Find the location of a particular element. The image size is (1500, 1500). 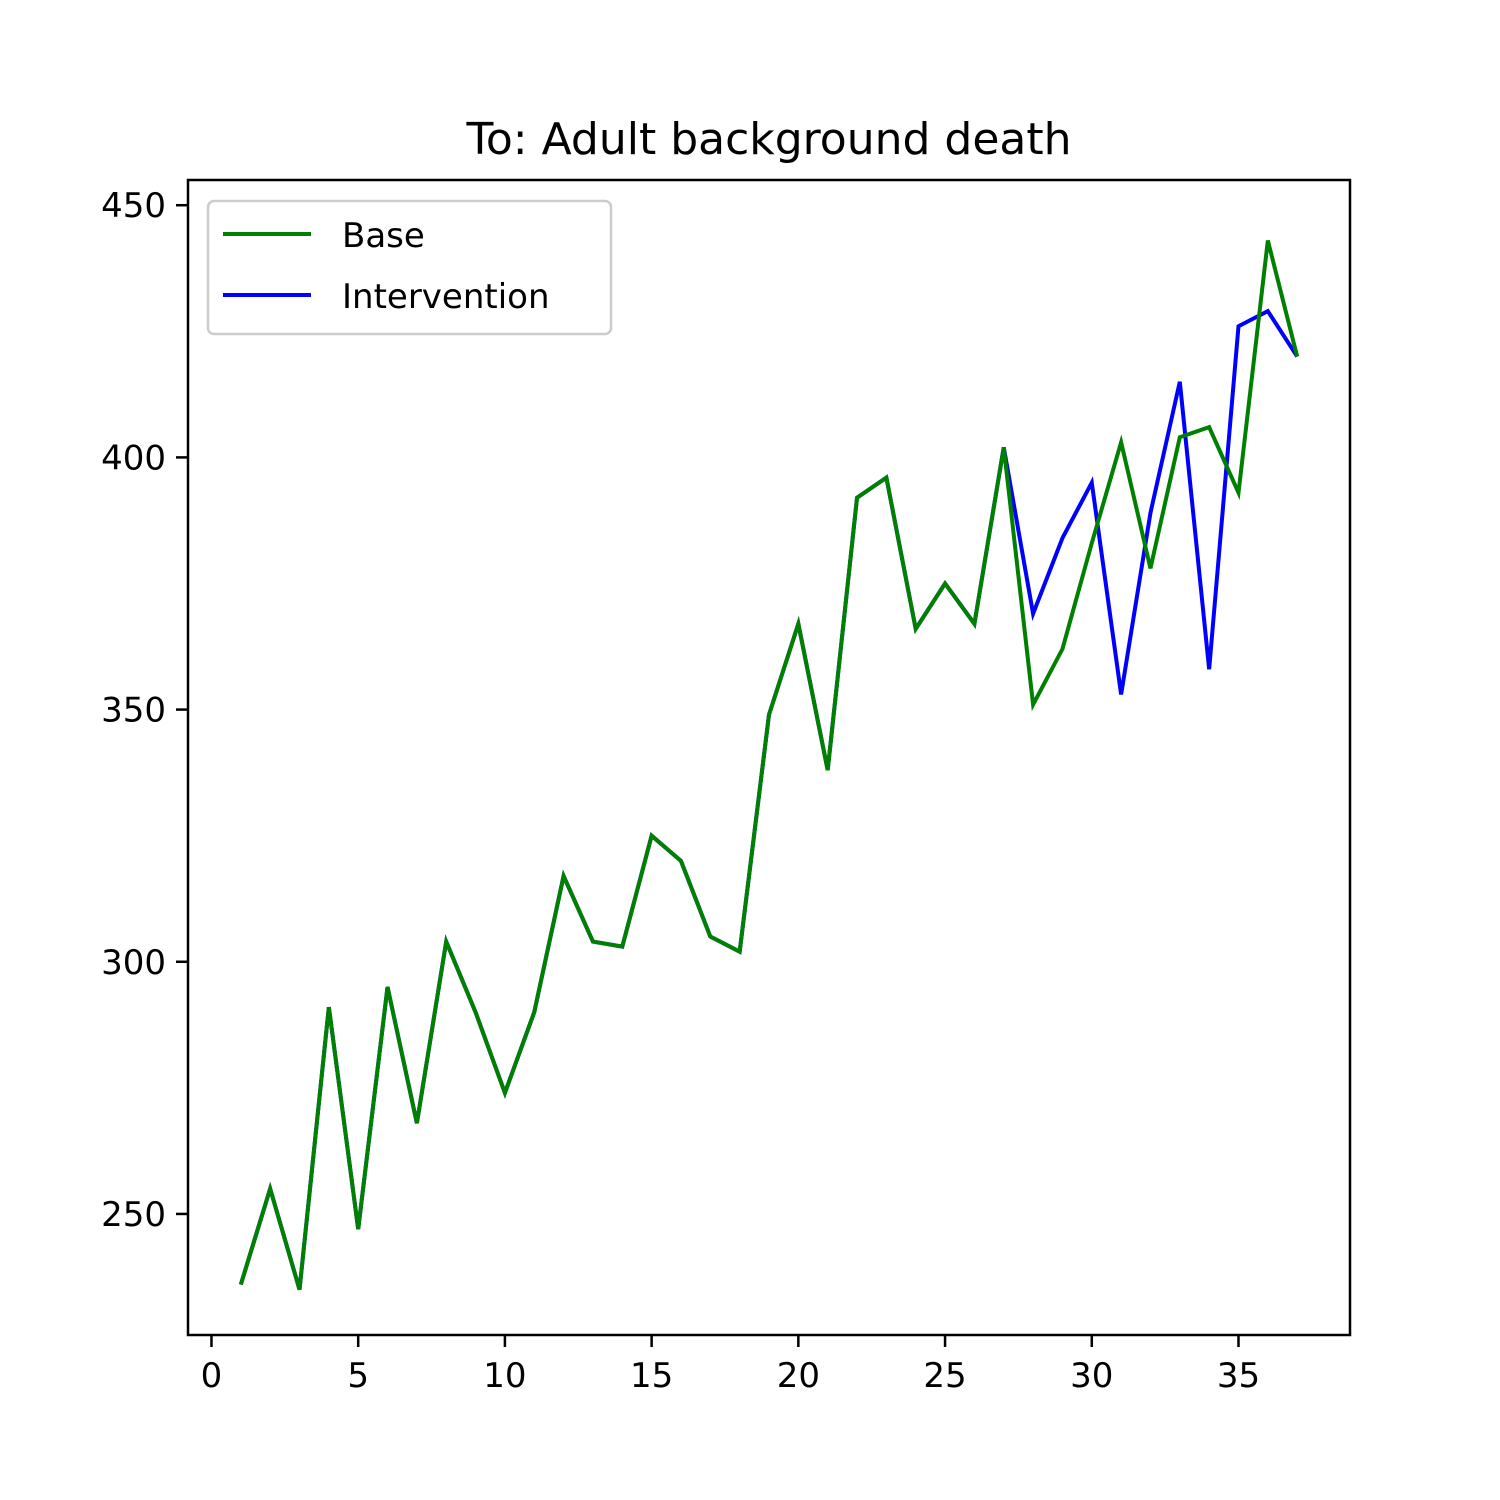

y-tick-label: 250 is located at coordinates (133, 1215).